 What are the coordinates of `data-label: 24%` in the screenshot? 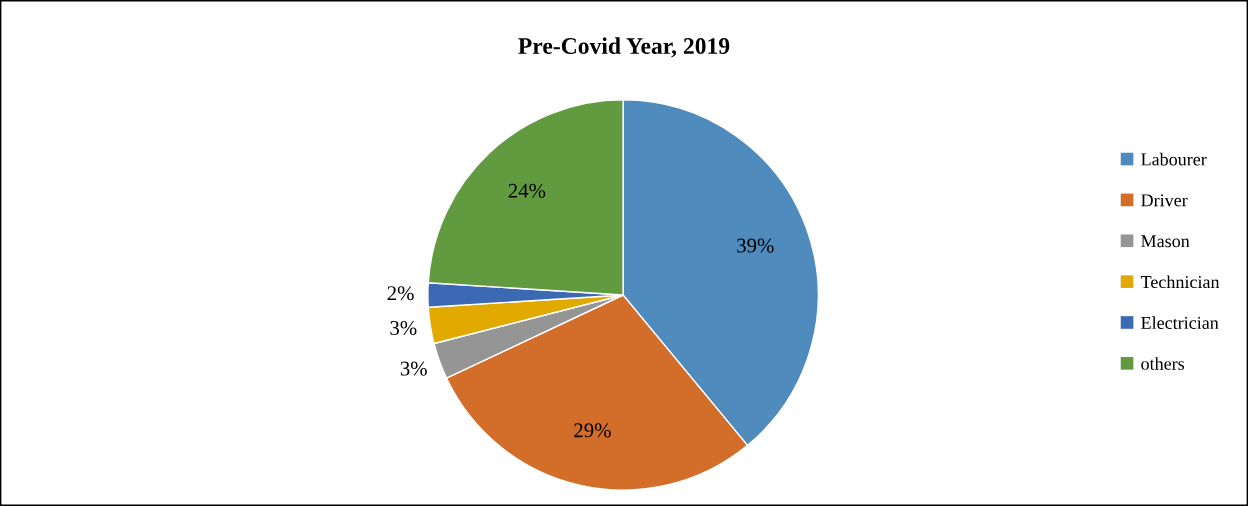 It's located at (527, 190).